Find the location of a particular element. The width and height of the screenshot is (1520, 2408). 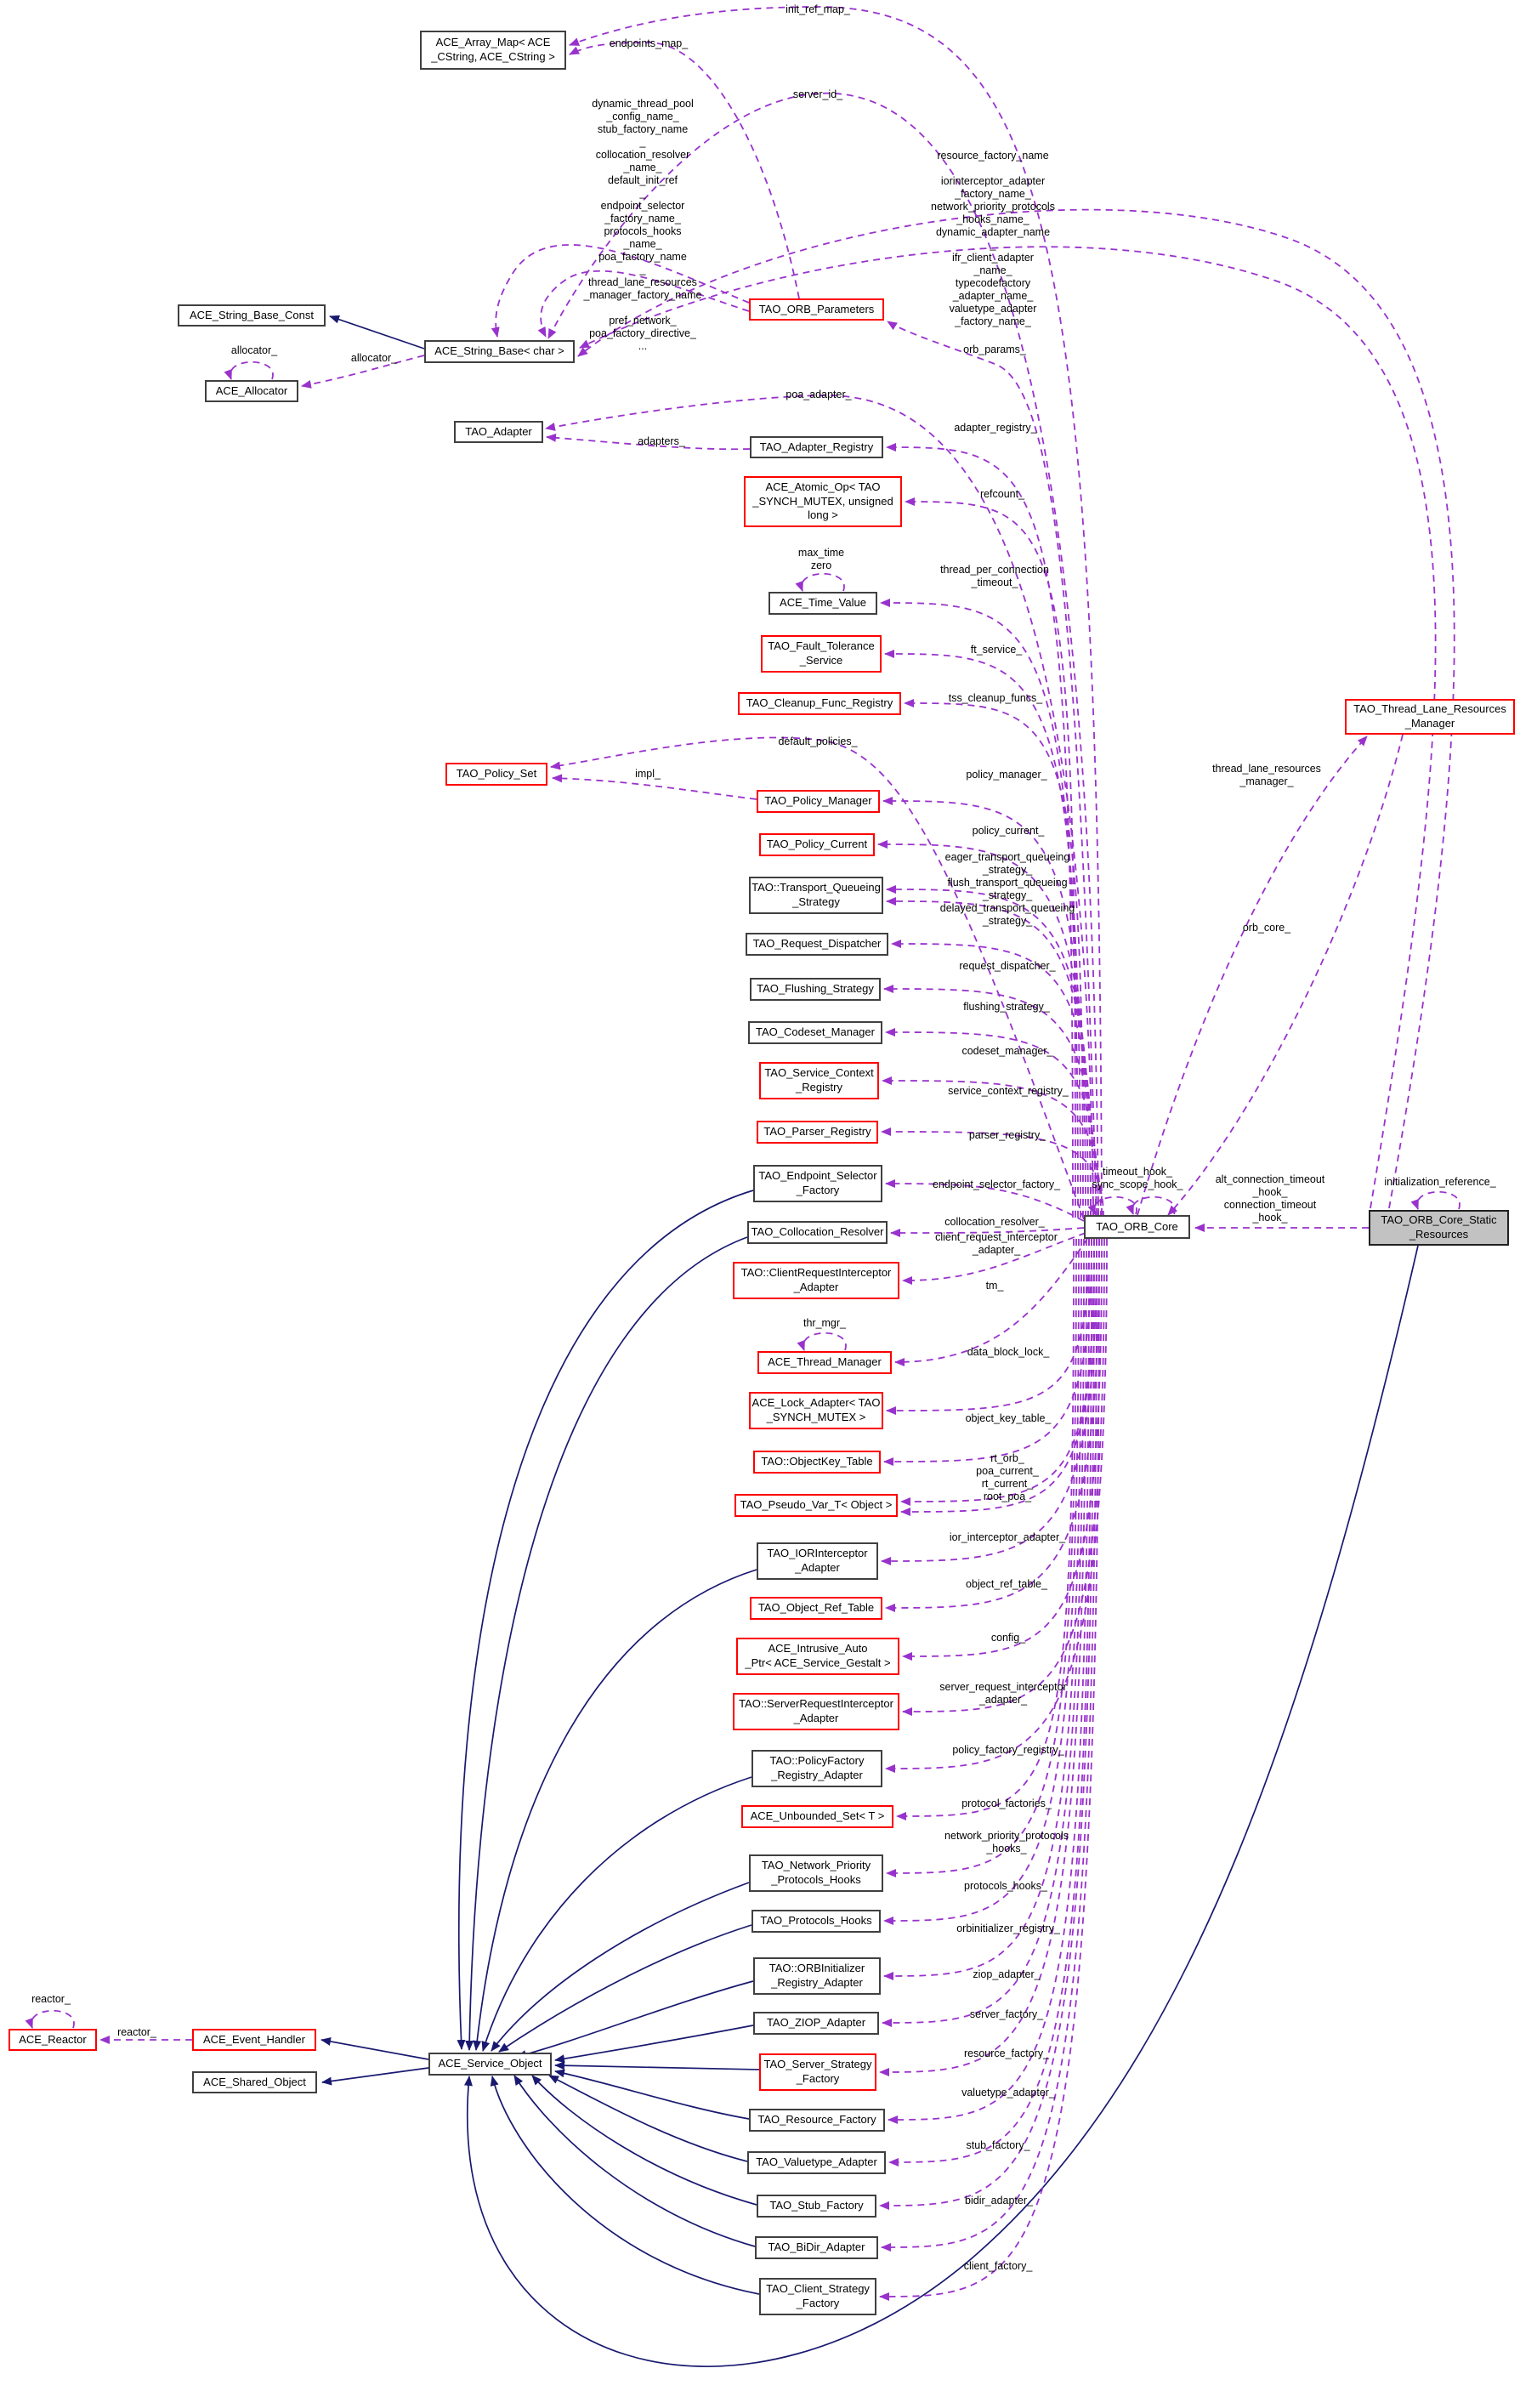

node-label-tao-request-dispatcher: TAO_Request_Dispatcher is located at coordinates (817, 944).